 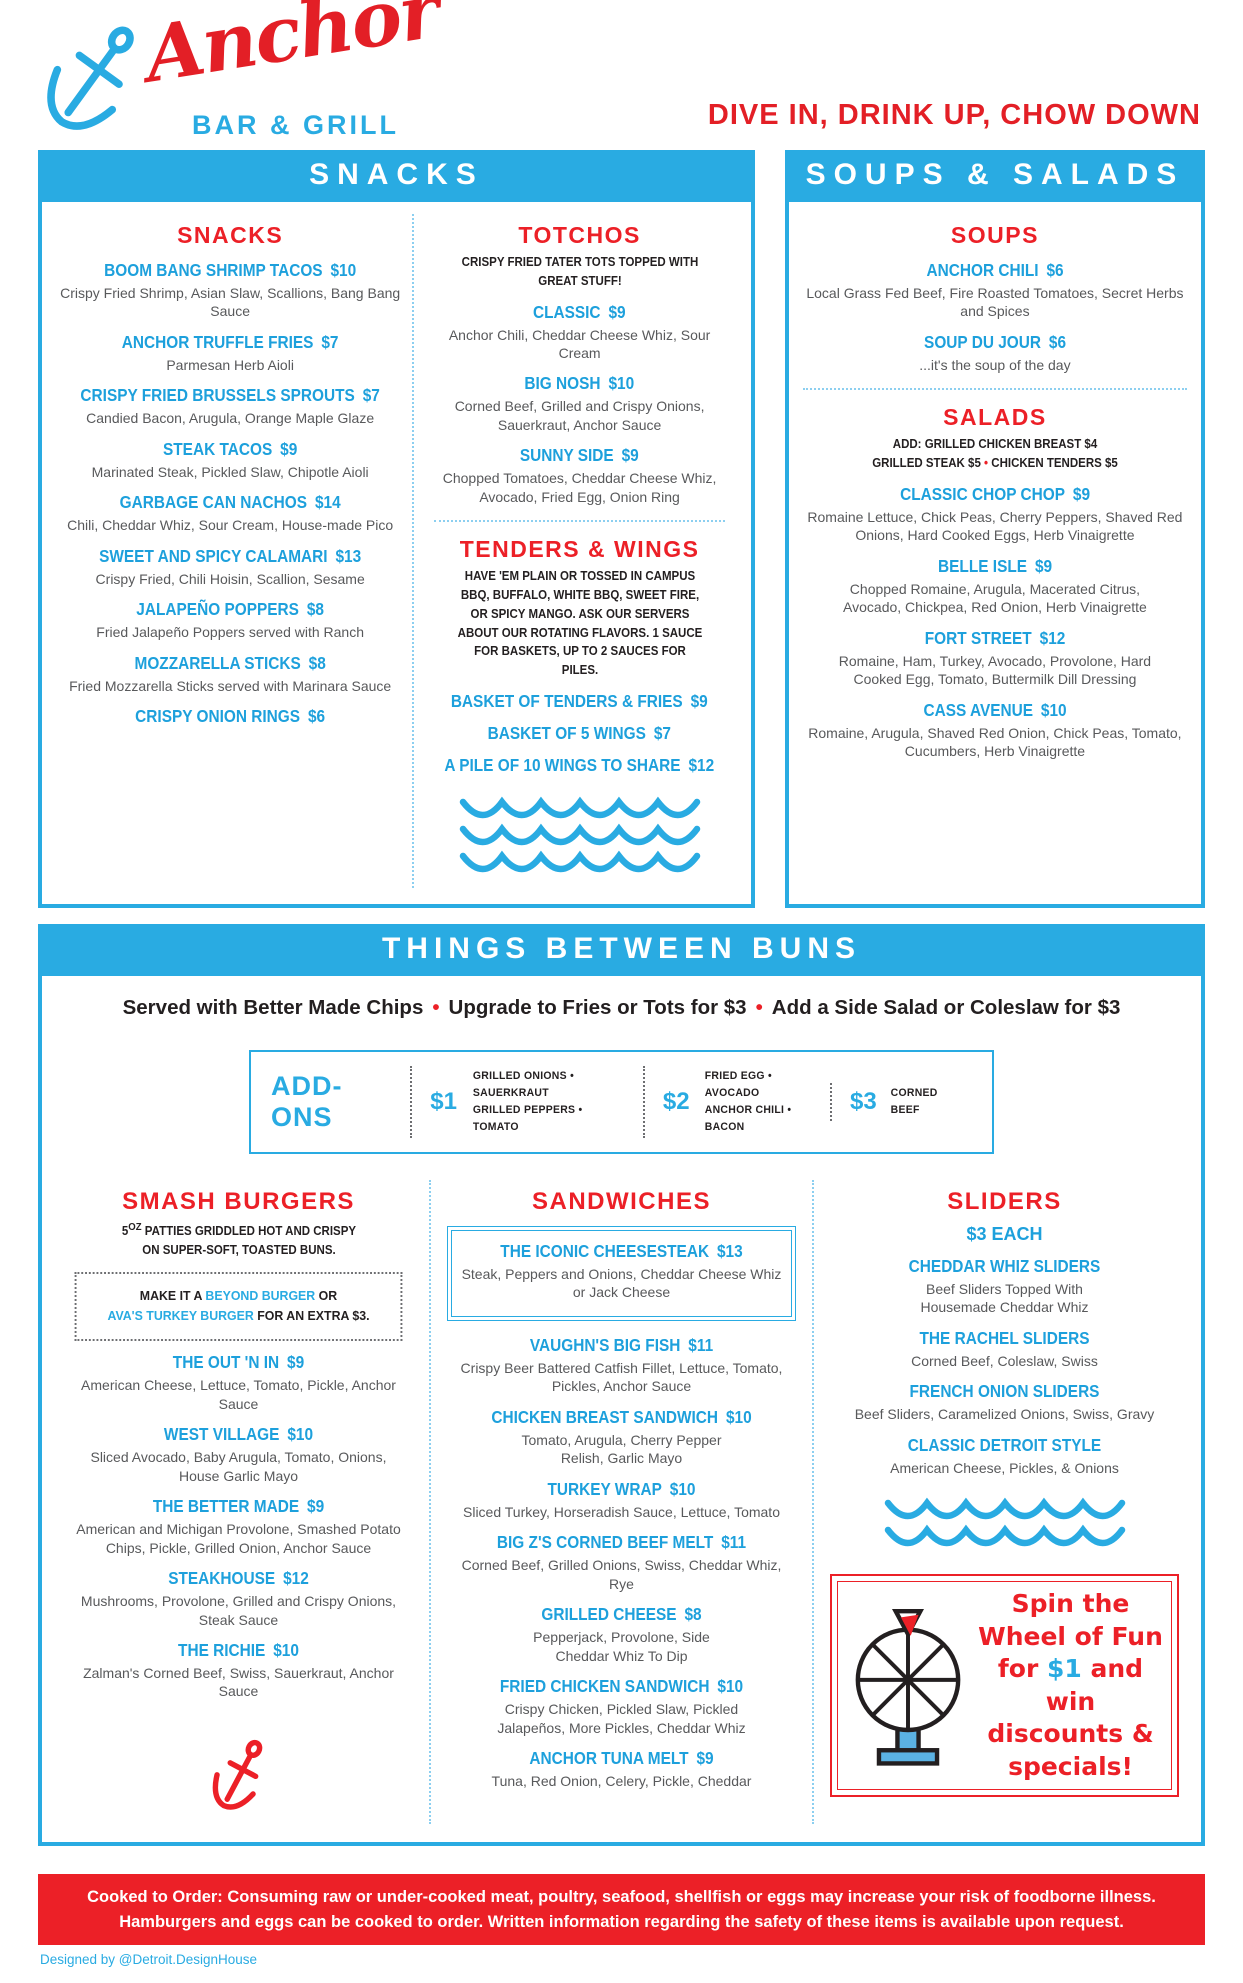 What do you see at coordinates (295, 125) in the screenshot?
I see `brand-subtitle: BAR & GRILL` at bounding box center [295, 125].